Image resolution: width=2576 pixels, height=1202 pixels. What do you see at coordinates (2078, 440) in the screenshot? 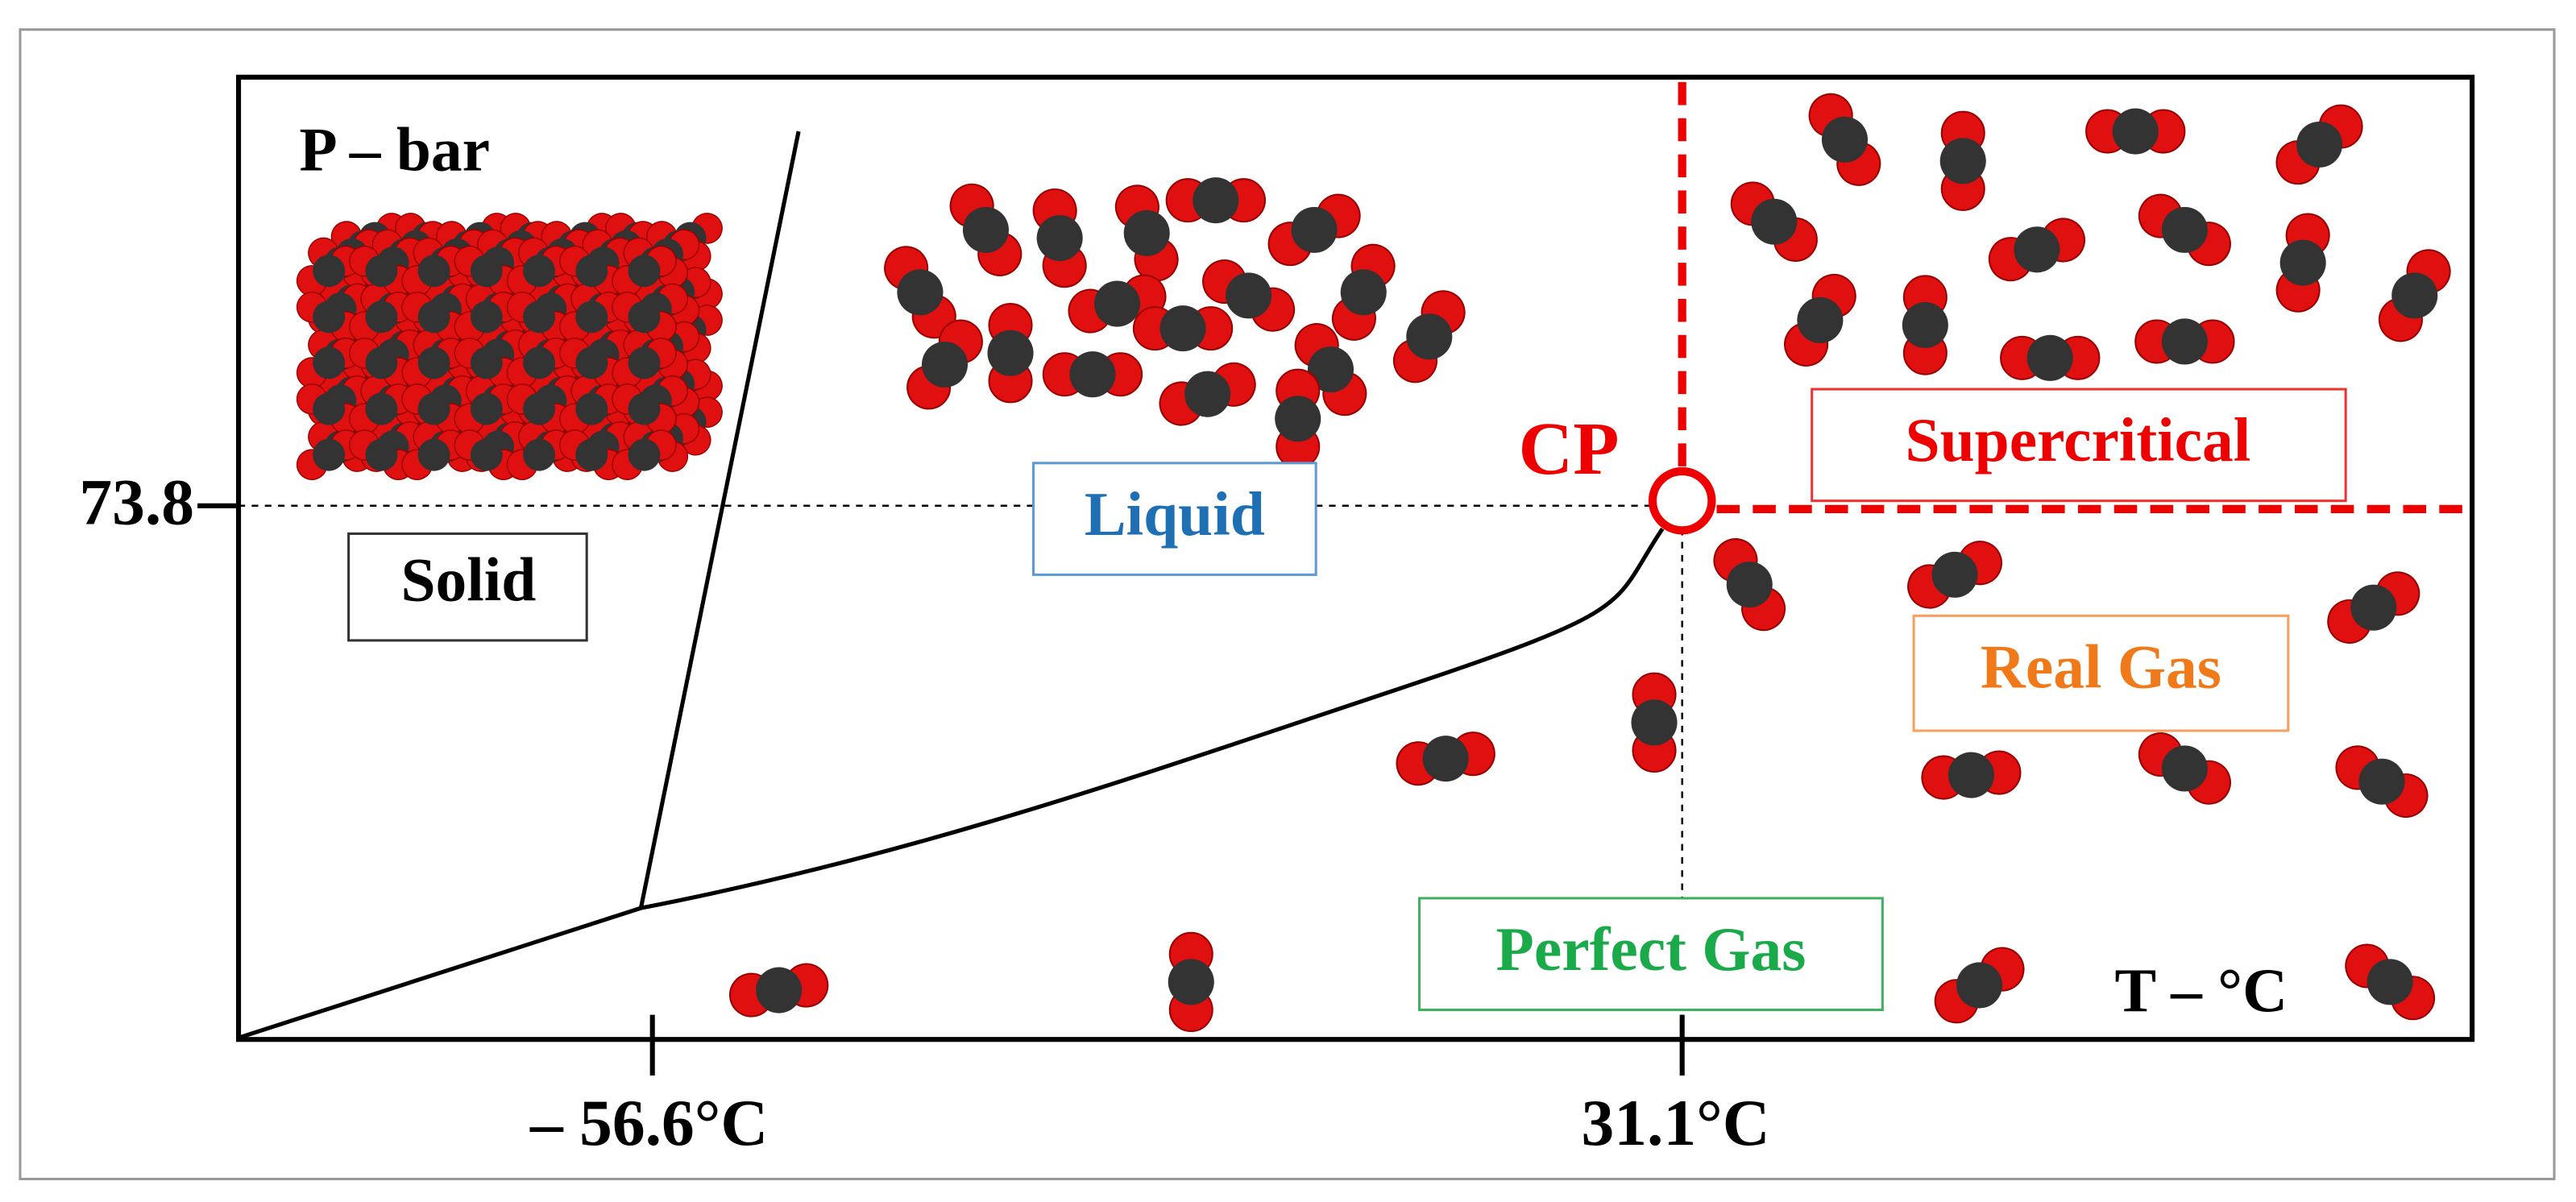
I see `supercritical-label: Supercritical` at bounding box center [2078, 440].